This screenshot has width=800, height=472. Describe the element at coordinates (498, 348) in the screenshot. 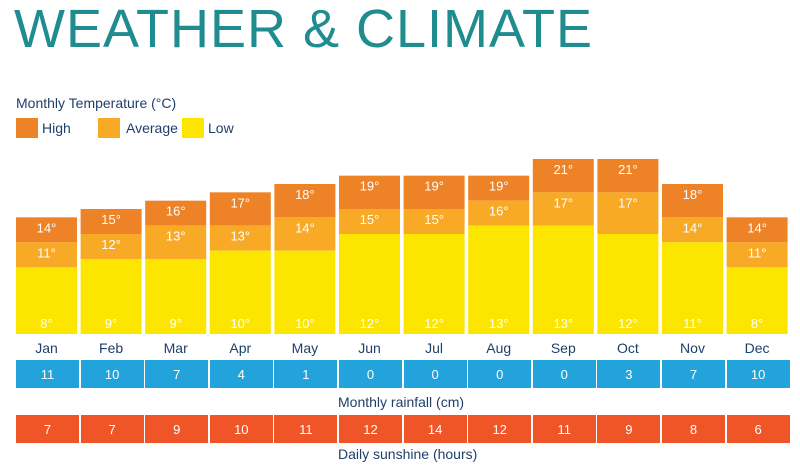

I see `month-label: Aug` at that location.